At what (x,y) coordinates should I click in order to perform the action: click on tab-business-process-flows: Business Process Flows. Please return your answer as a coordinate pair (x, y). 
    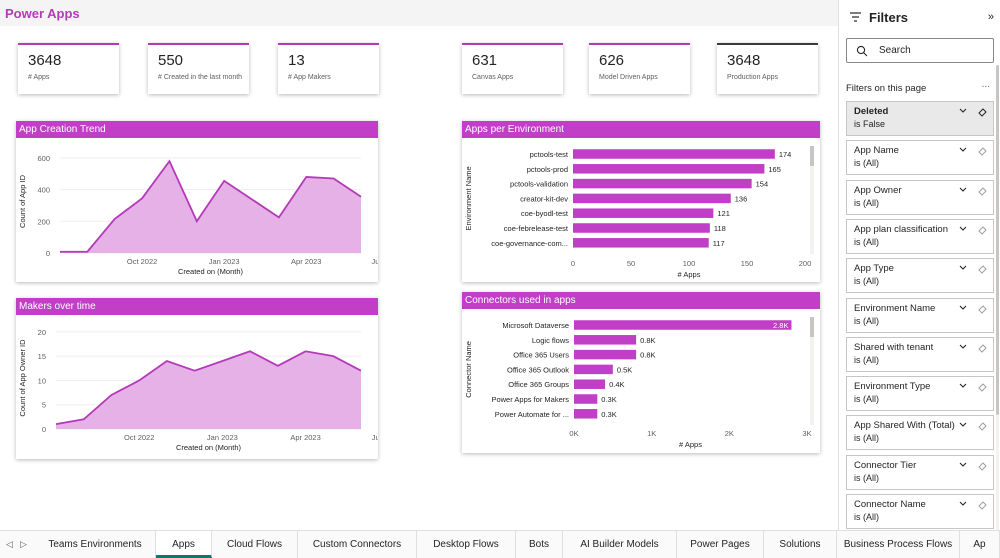
    Looking at the image, I should click on (898, 544).